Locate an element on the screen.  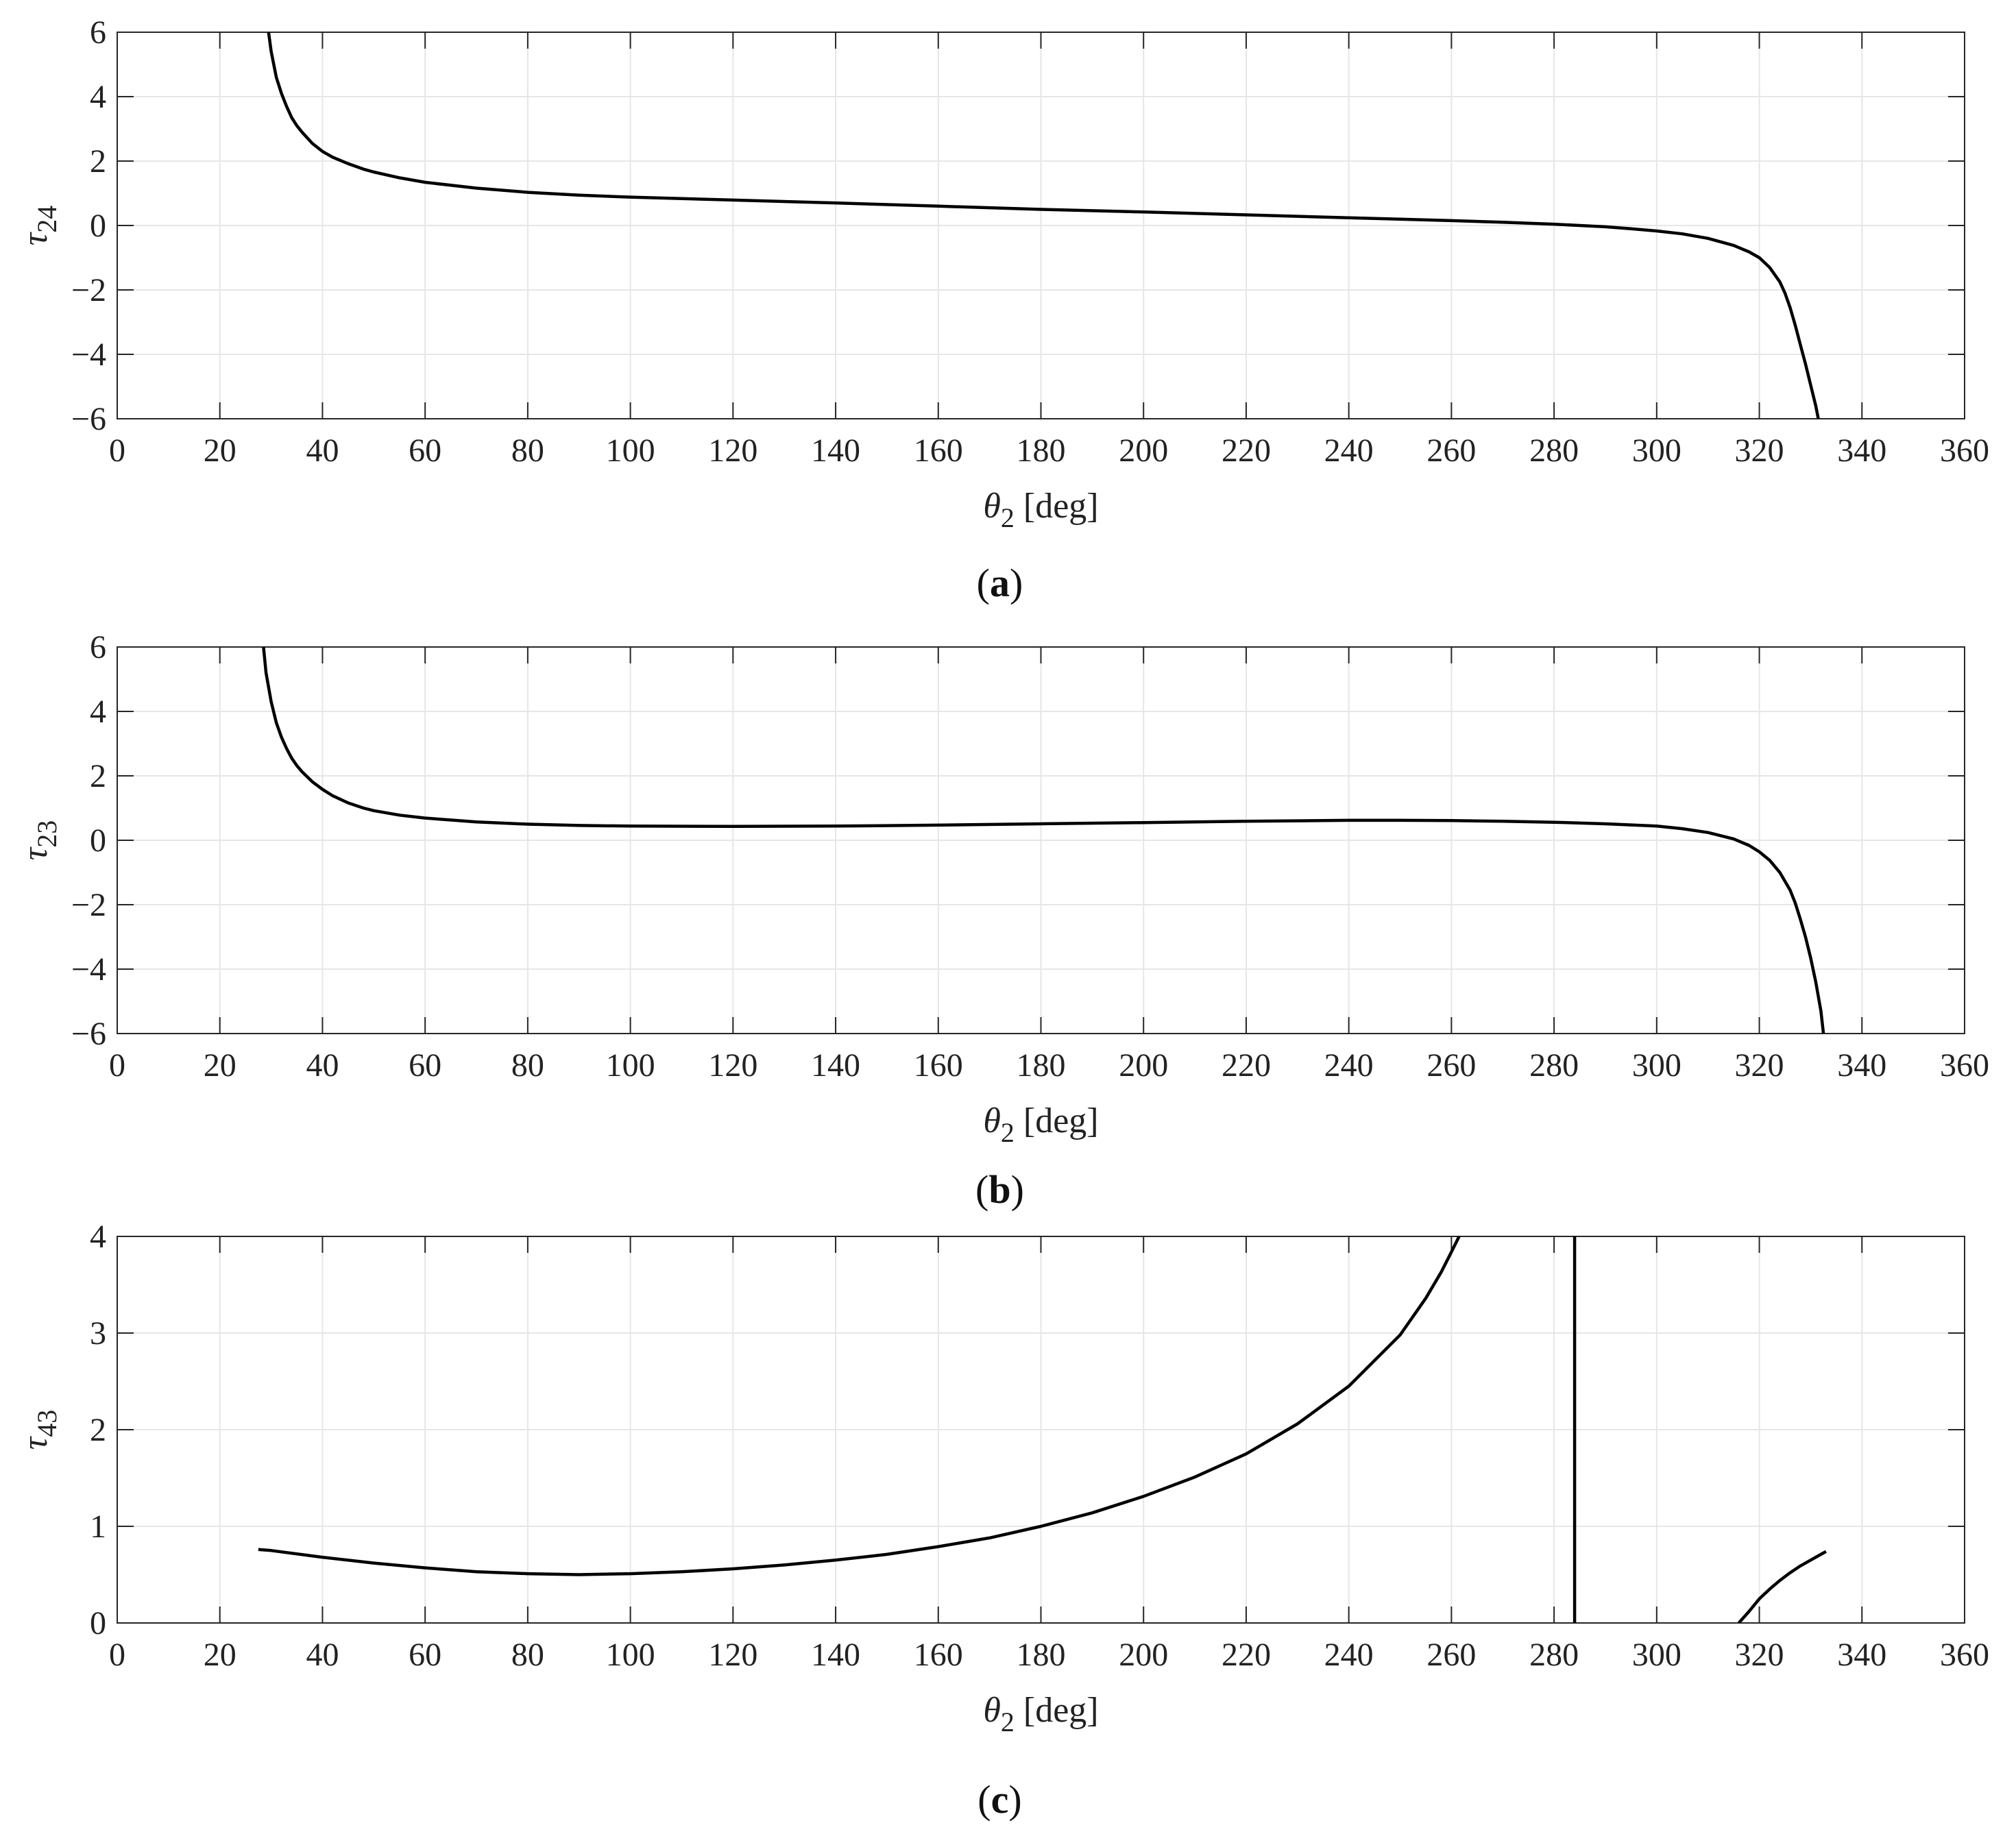
panel-label: (a) is located at coordinates (1000, 583).